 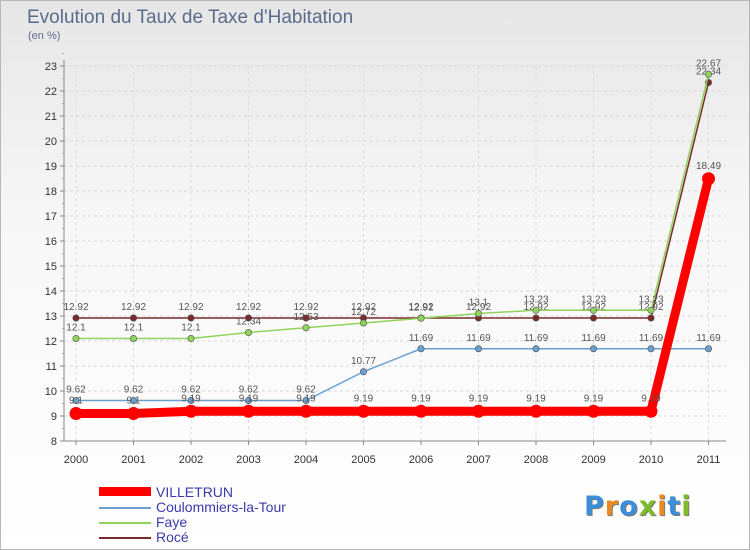 What do you see at coordinates (479, 303) in the screenshot?
I see `data-label-faye: 13.1` at bounding box center [479, 303].